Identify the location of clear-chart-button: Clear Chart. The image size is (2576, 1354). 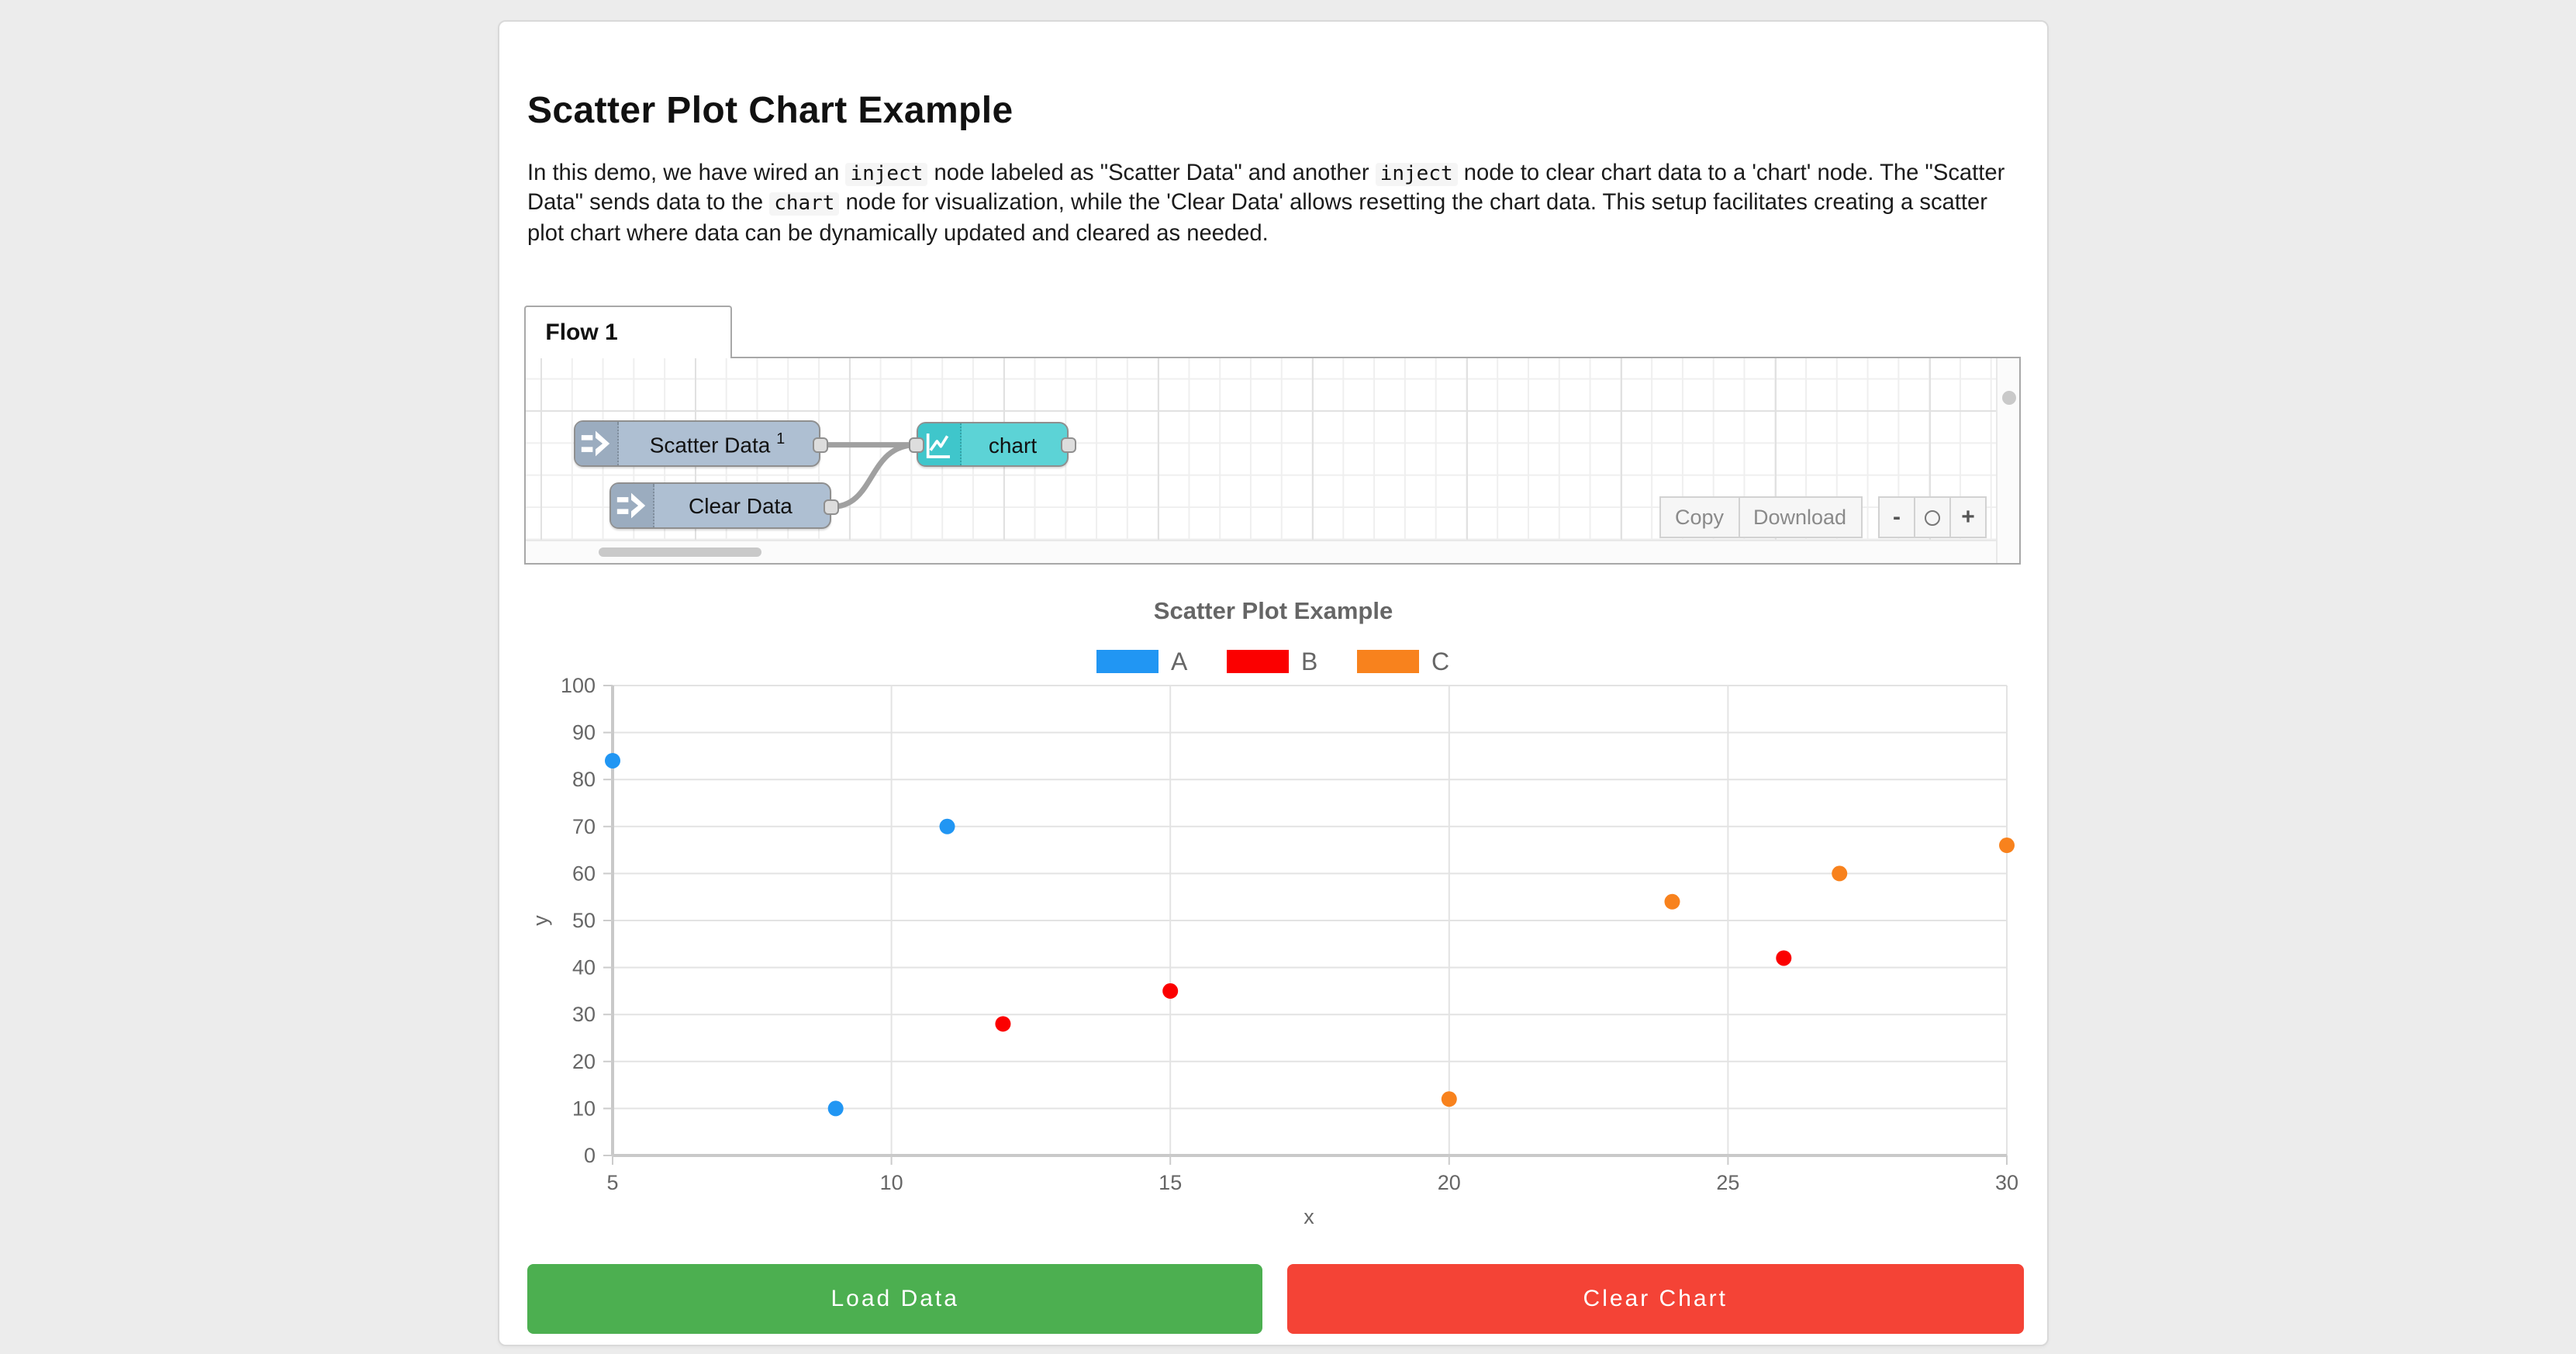
(1655, 1299).